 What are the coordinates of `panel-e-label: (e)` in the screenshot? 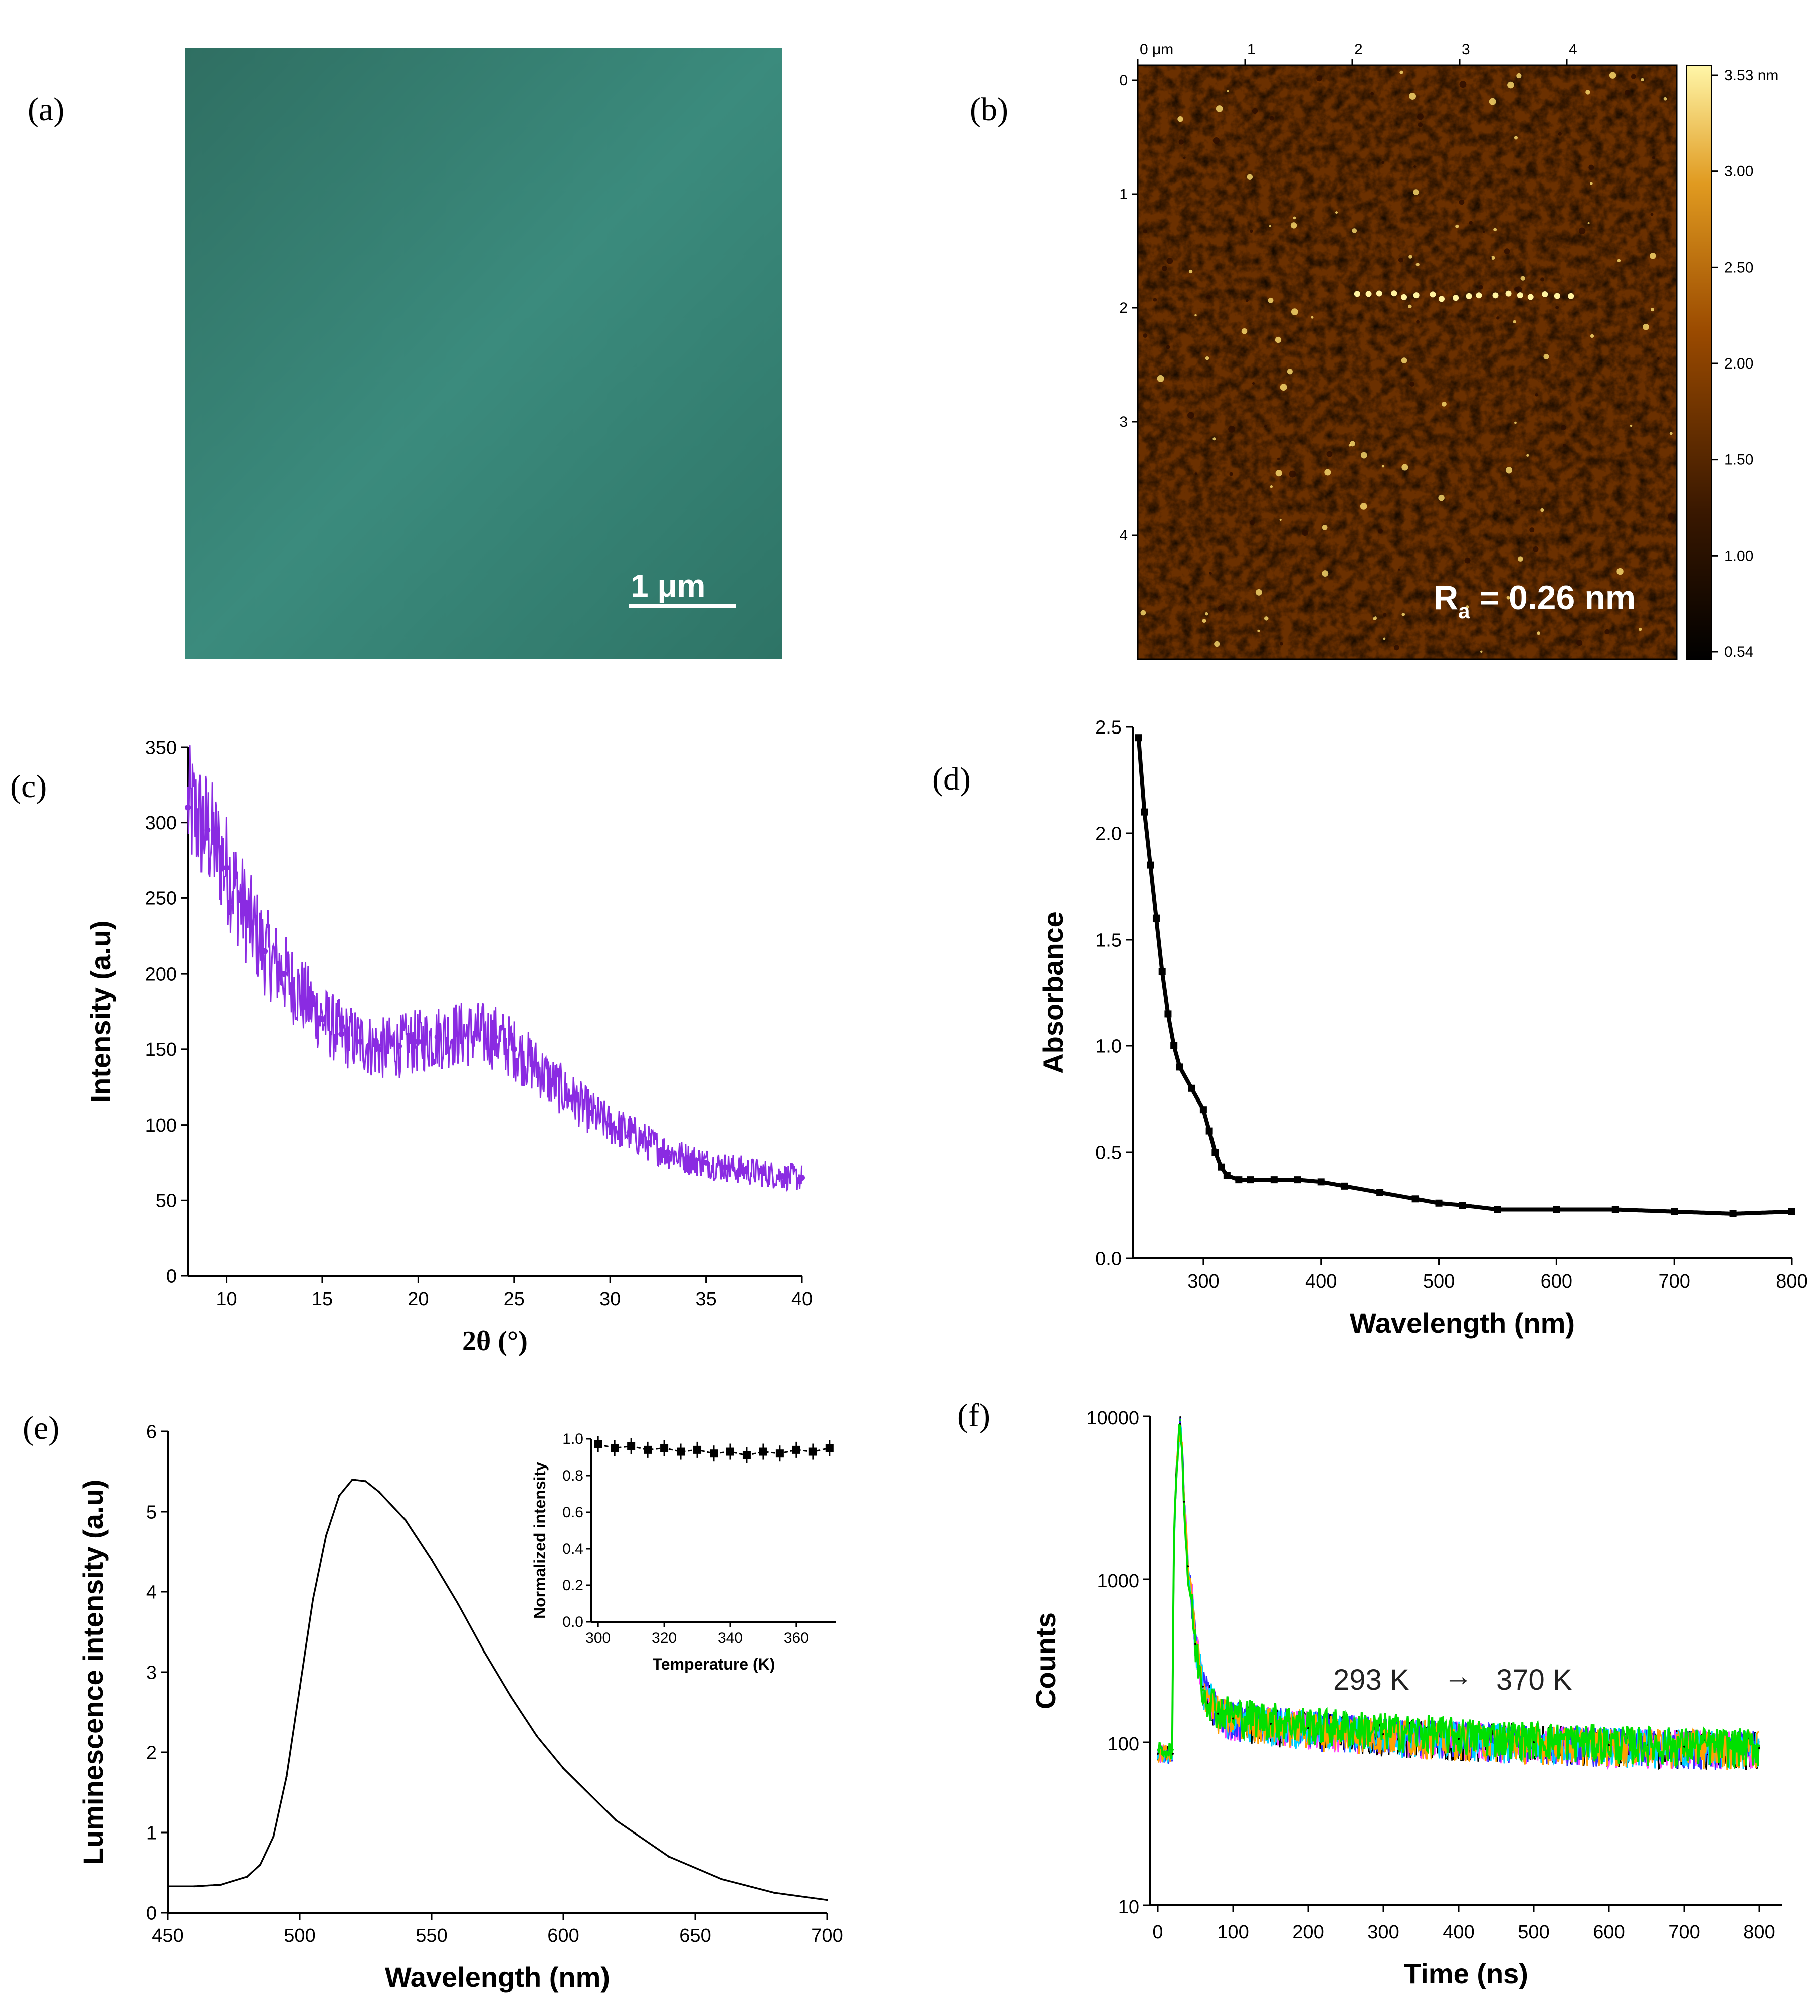 It's located at (41, 1428).